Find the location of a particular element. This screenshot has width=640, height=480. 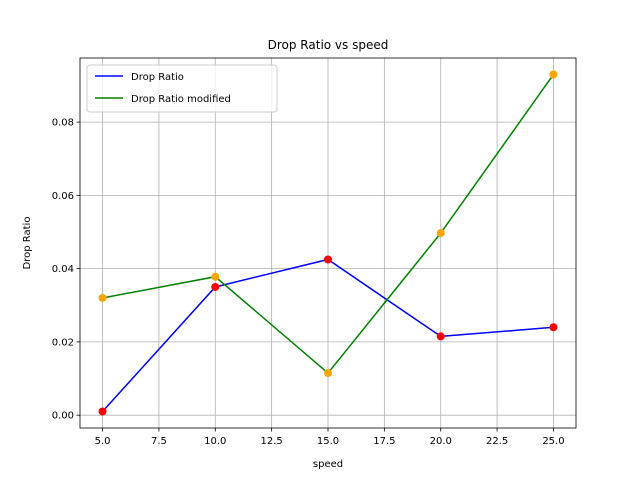

legend-label-drop-ratio-modified: Drop Ratio modified is located at coordinates (181, 99).